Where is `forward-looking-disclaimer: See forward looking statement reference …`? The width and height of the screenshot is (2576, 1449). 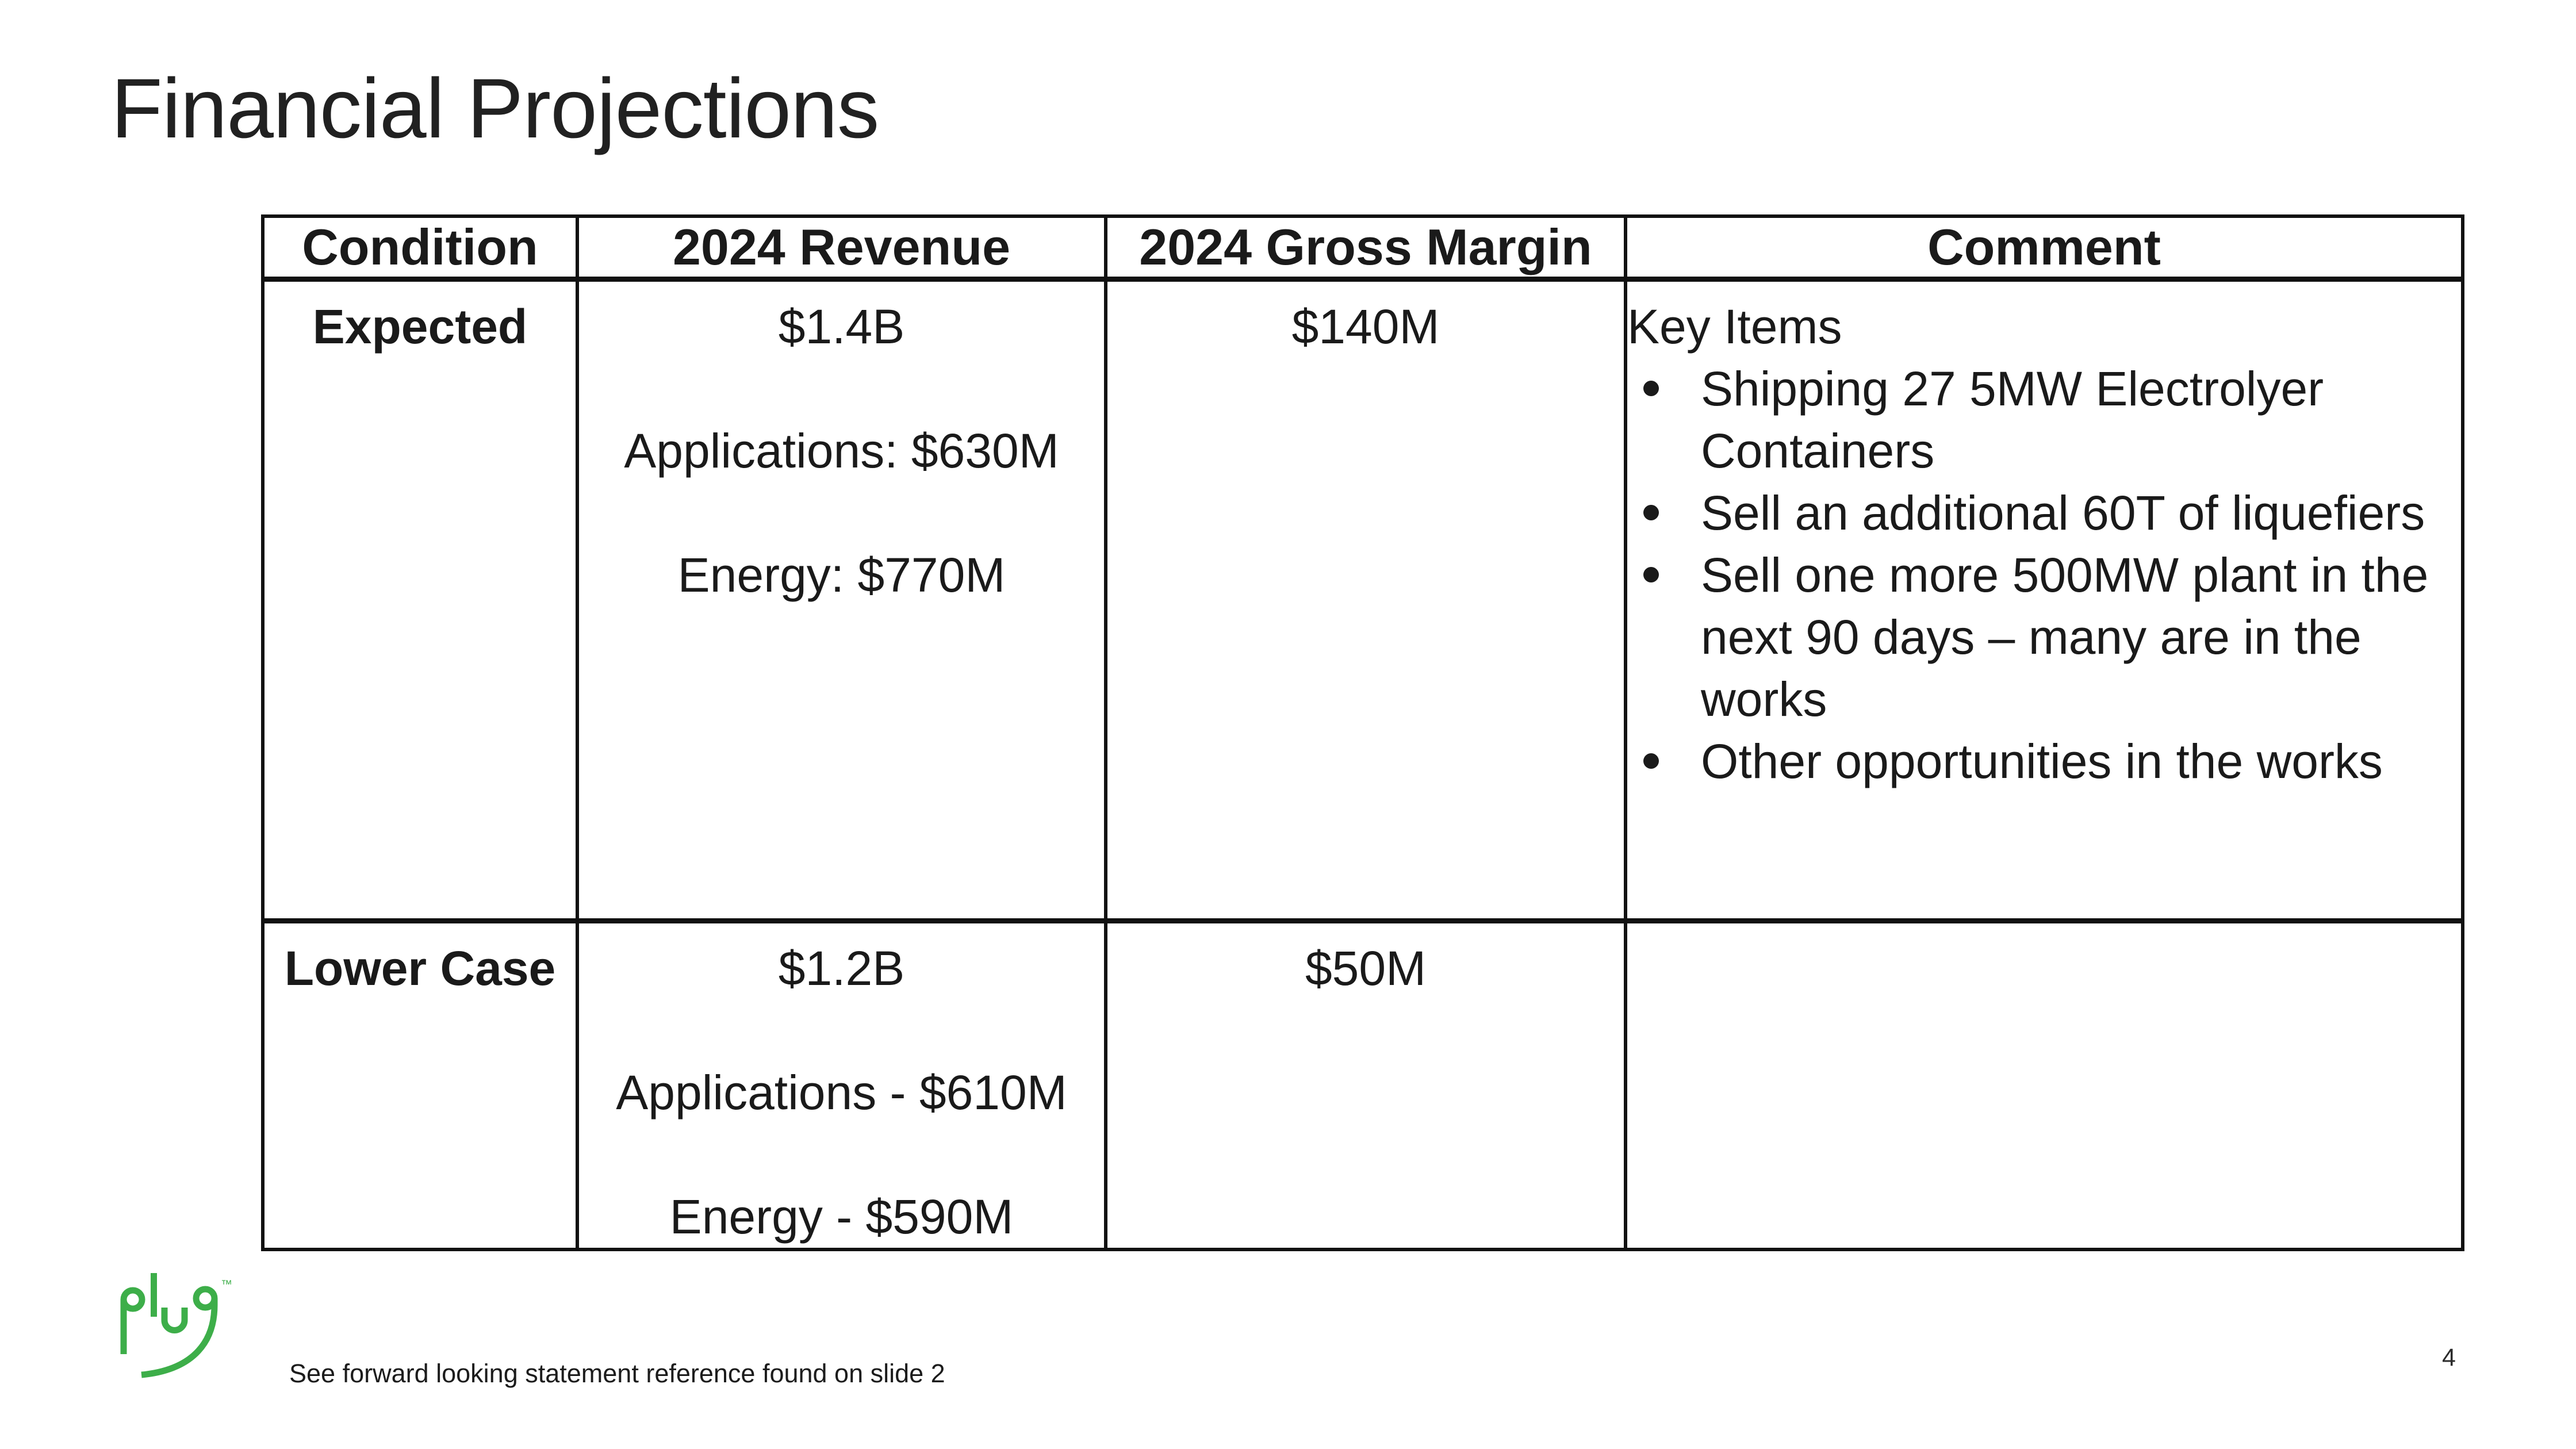 forward-looking-disclaimer: See forward looking statement reference … is located at coordinates (617, 1373).